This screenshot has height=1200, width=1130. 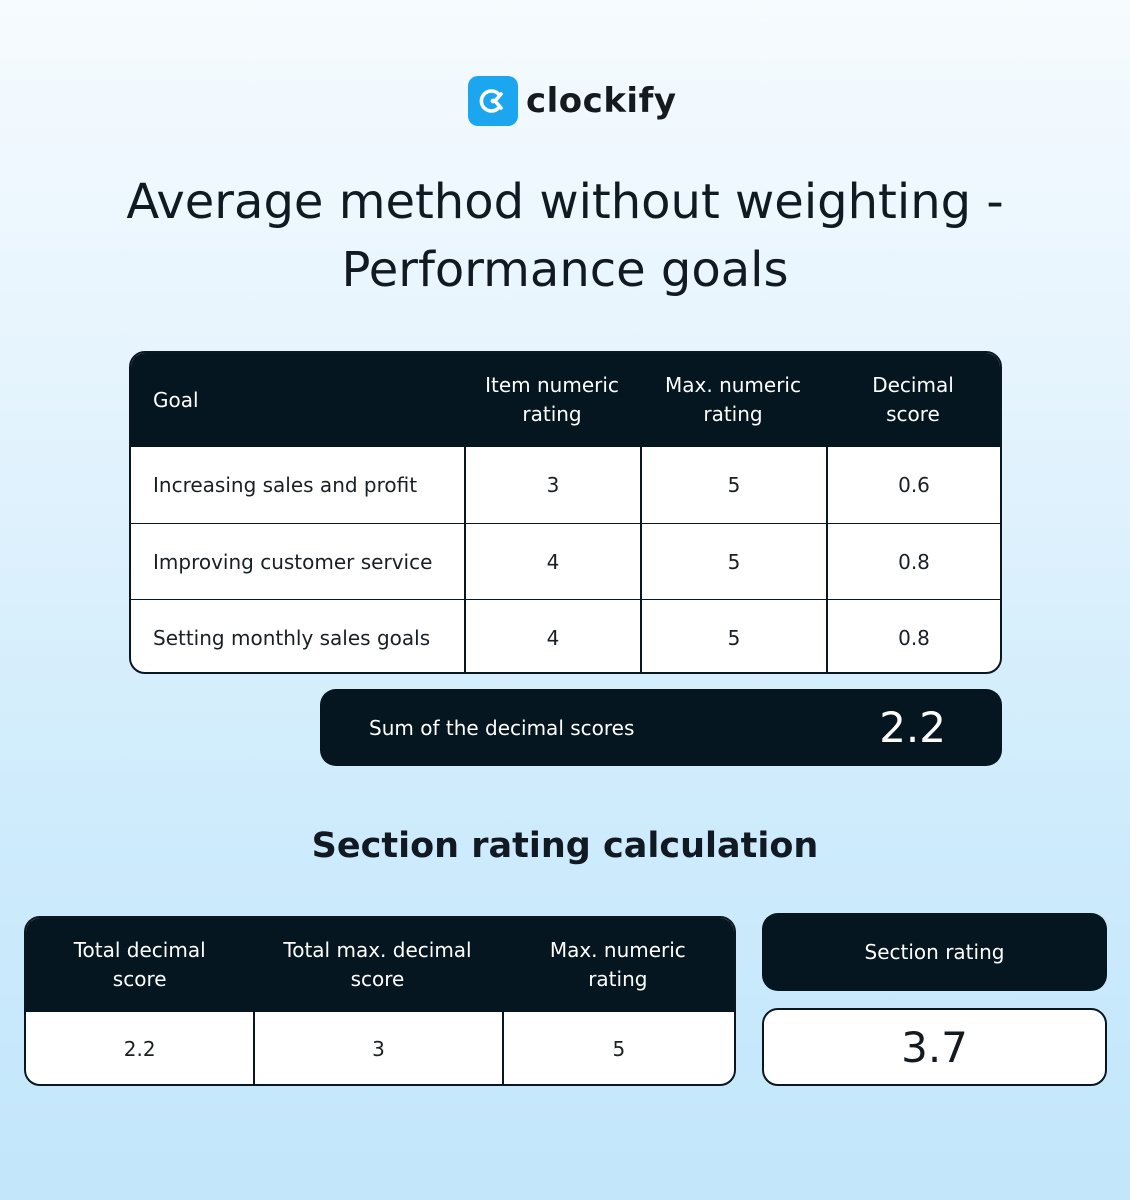 I want to click on brand-name: clockify, so click(x=601, y=101).